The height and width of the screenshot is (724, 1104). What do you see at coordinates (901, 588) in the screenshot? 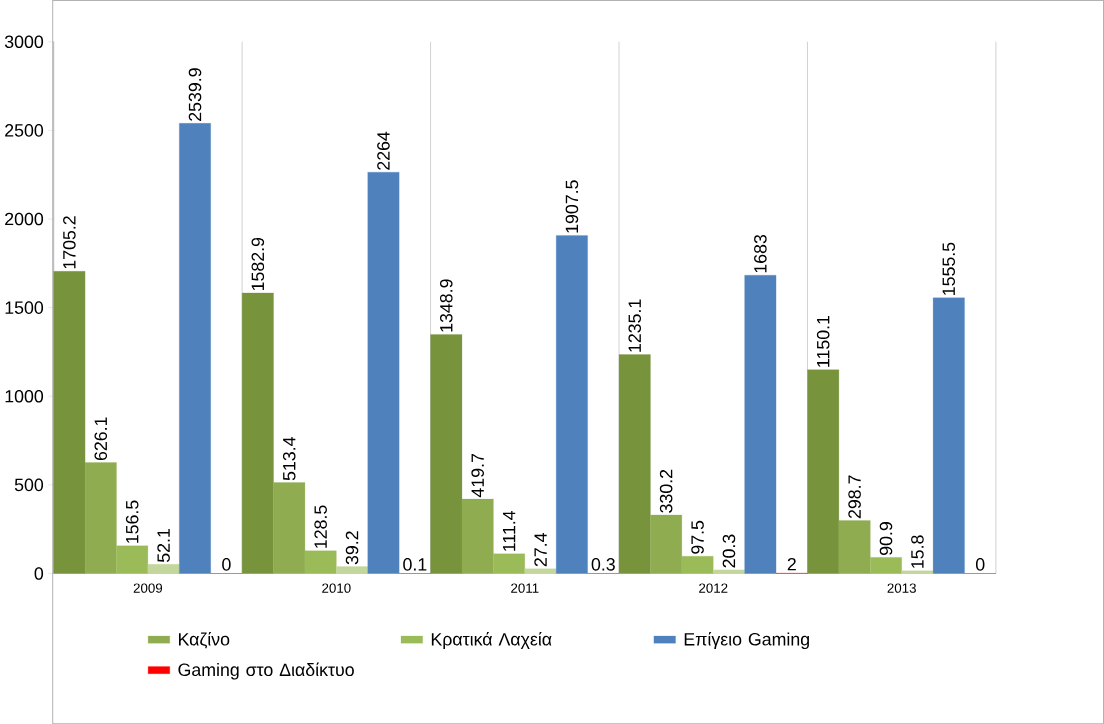
I see `x-tick-label: 2013` at bounding box center [901, 588].